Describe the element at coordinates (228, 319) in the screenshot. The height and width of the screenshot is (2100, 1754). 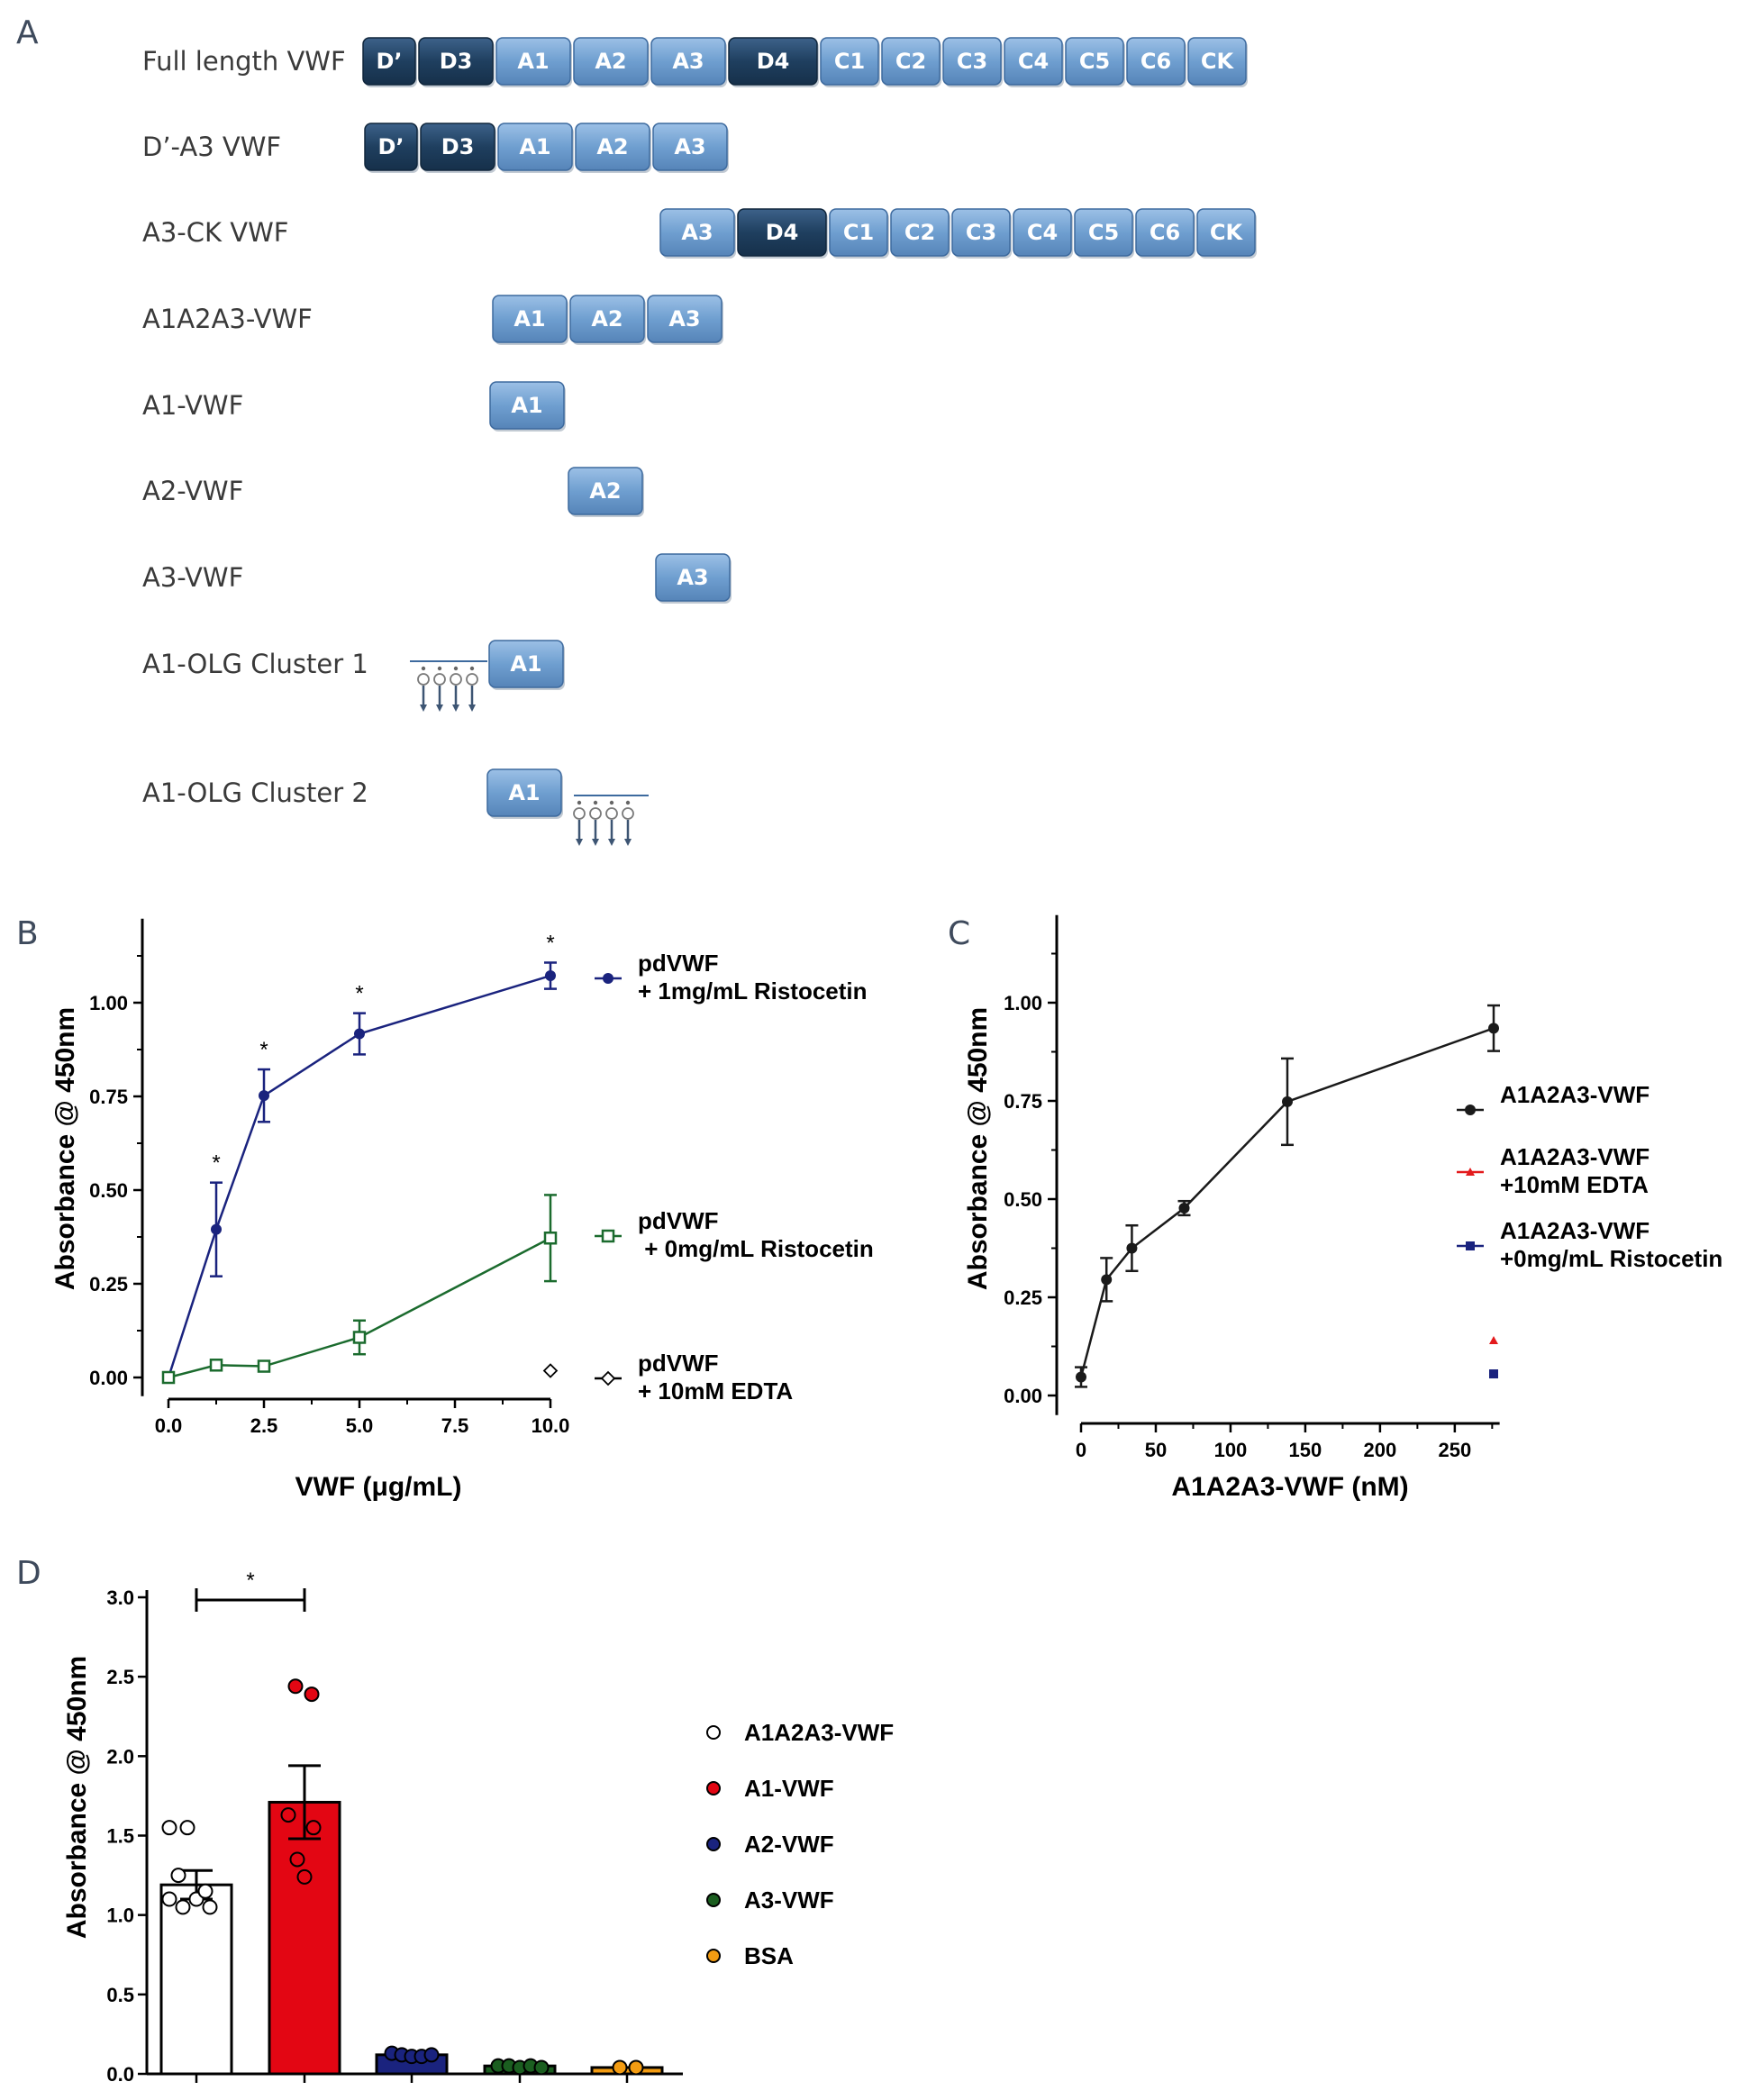
I see `row-label: A1A2A3-VWF` at that location.